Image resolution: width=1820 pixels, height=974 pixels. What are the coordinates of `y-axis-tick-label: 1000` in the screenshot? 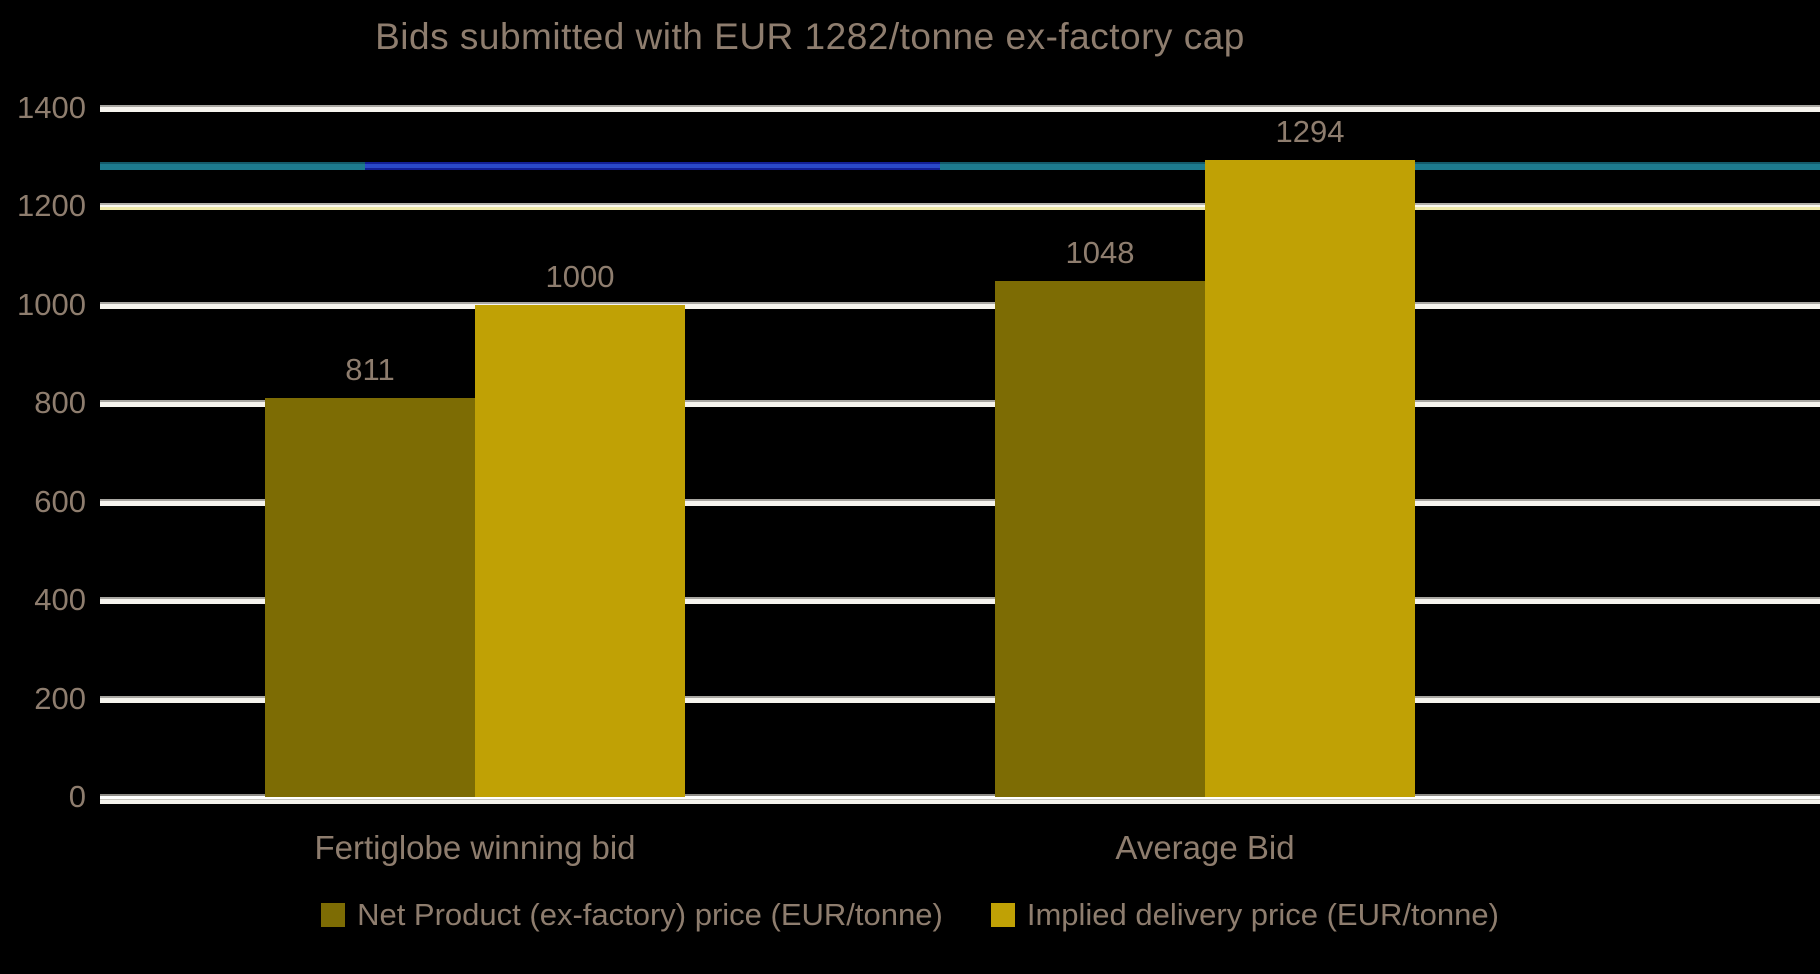 It's located at (51, 304).